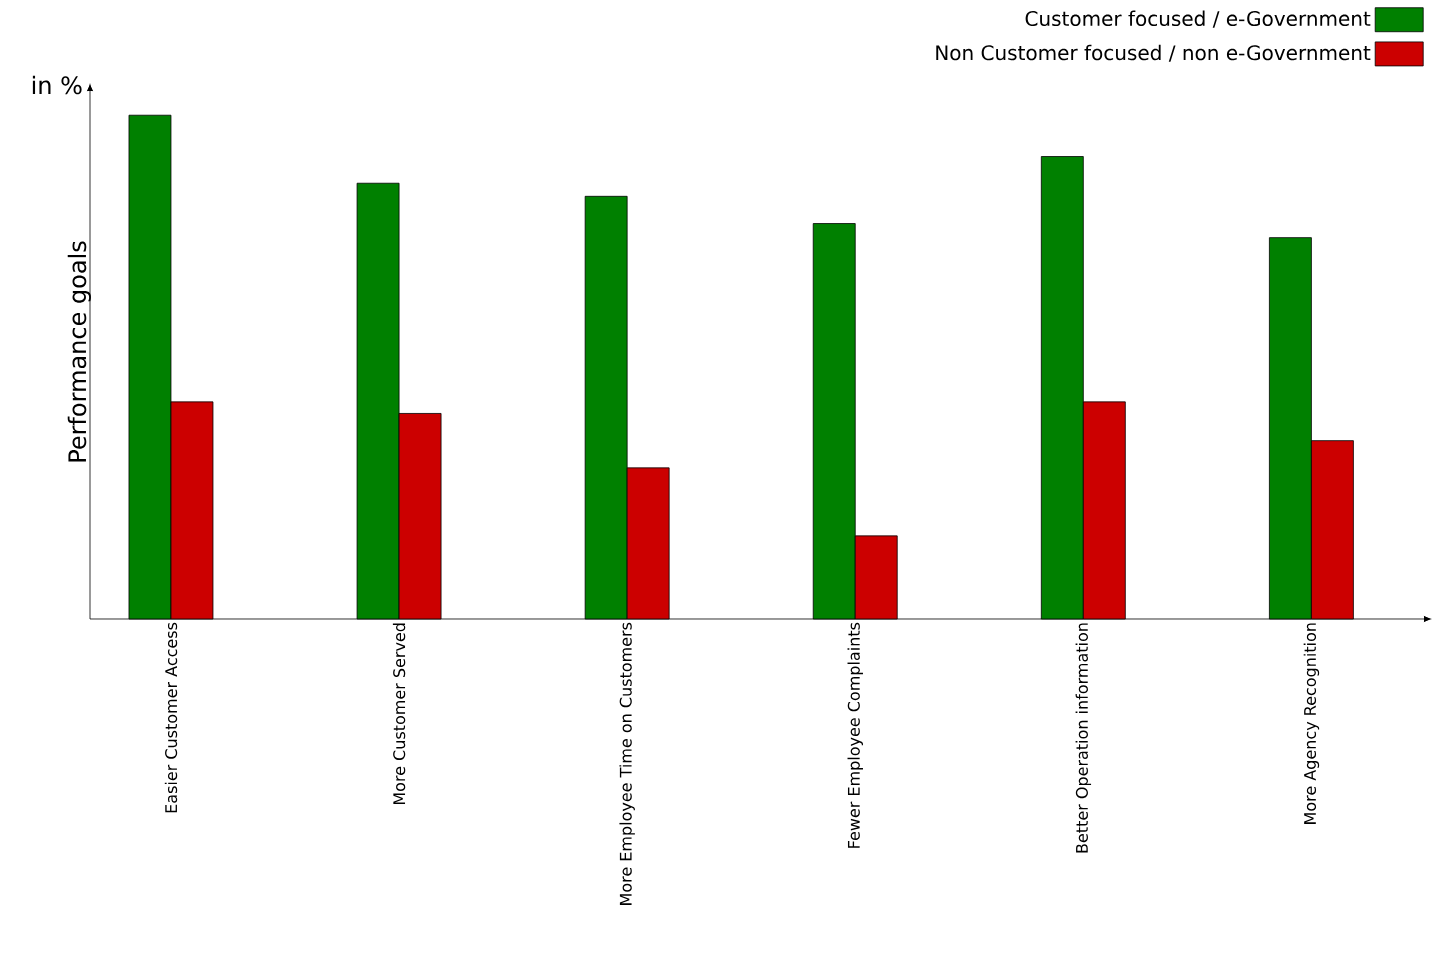 The height and width of the screenshot is (958, 1435). Describe the element at coordinates (79, 351) in the screenshot. I see `y-axis-title: Performance goals` at that location.